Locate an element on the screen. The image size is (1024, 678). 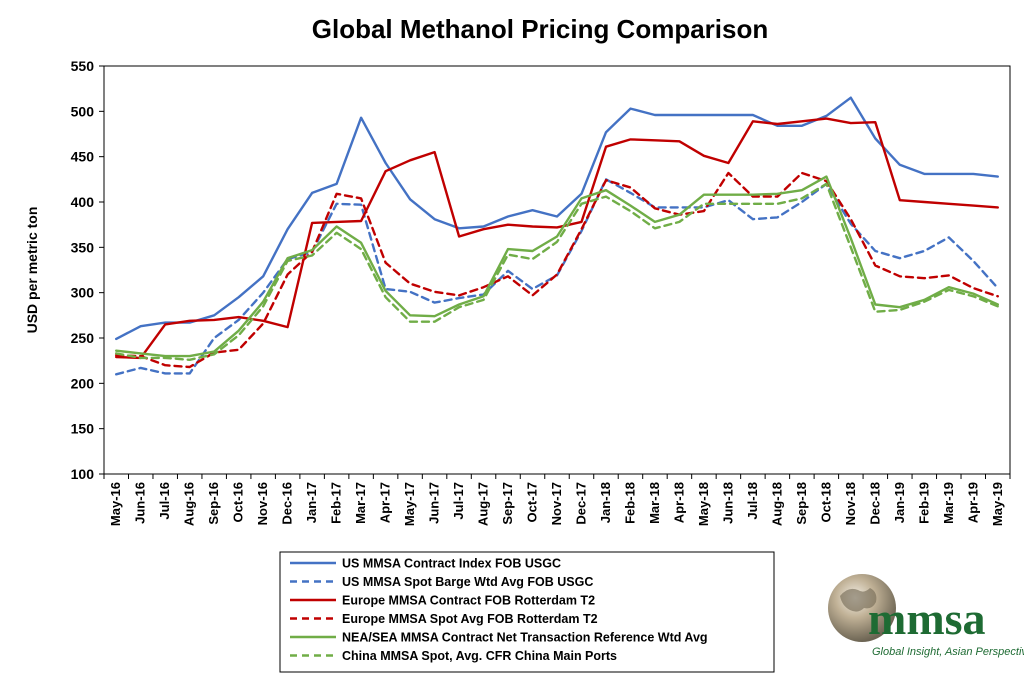
y-tick-label: 150 is located at coordinates (83, 429).